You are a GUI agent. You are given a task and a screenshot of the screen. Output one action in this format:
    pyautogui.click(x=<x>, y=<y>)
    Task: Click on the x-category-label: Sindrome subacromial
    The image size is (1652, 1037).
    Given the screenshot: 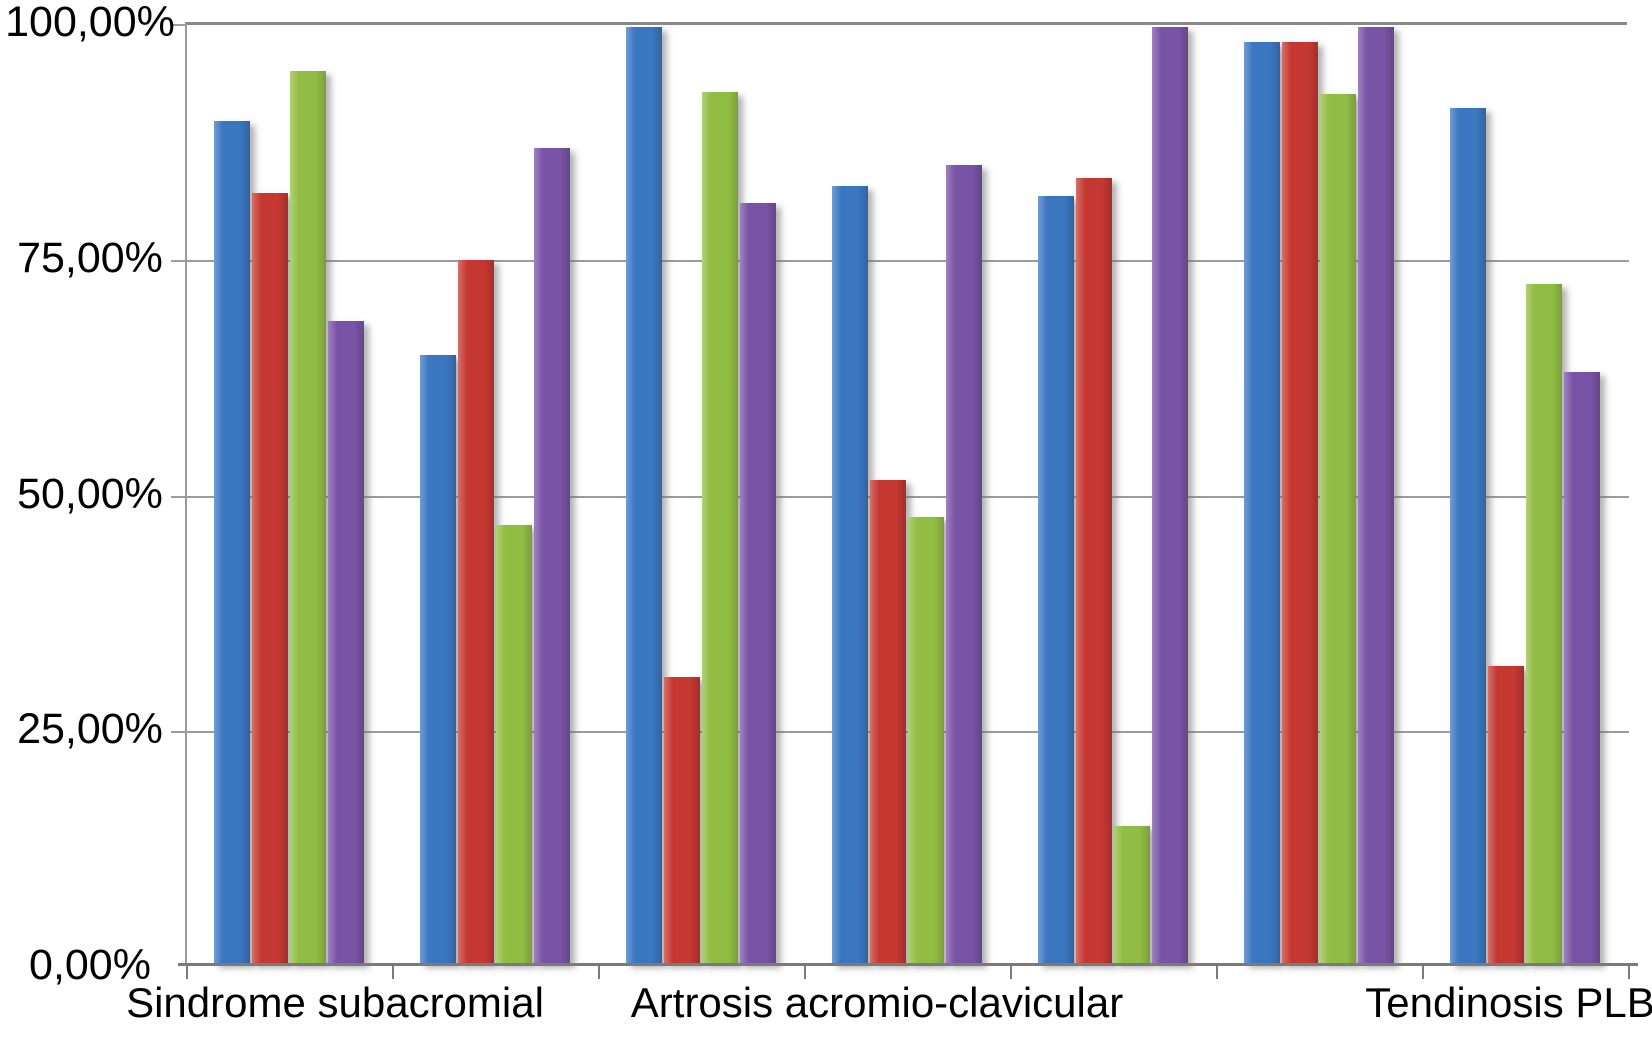 What is the action you would take?
    pyautogui.click(x=335, y=1002)
    